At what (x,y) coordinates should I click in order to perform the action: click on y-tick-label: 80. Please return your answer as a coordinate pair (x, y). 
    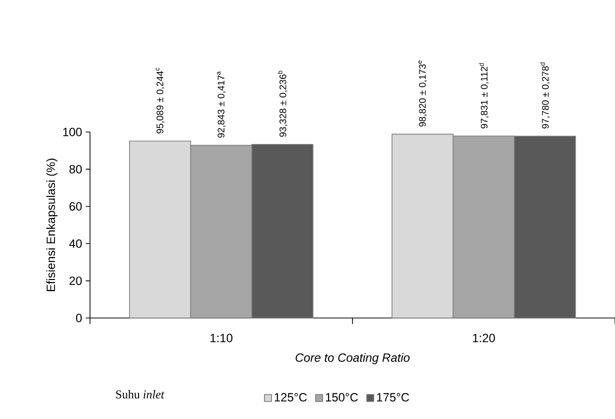
    Looking at the image, I should click on (75, 169).